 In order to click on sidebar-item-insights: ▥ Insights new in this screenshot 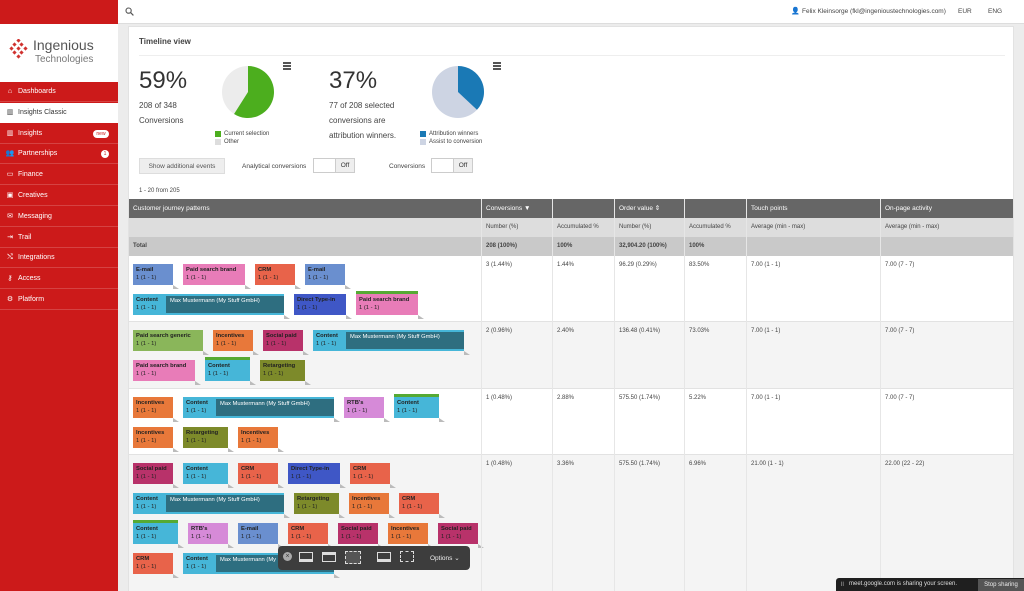, I will do `click(59, 134)`.